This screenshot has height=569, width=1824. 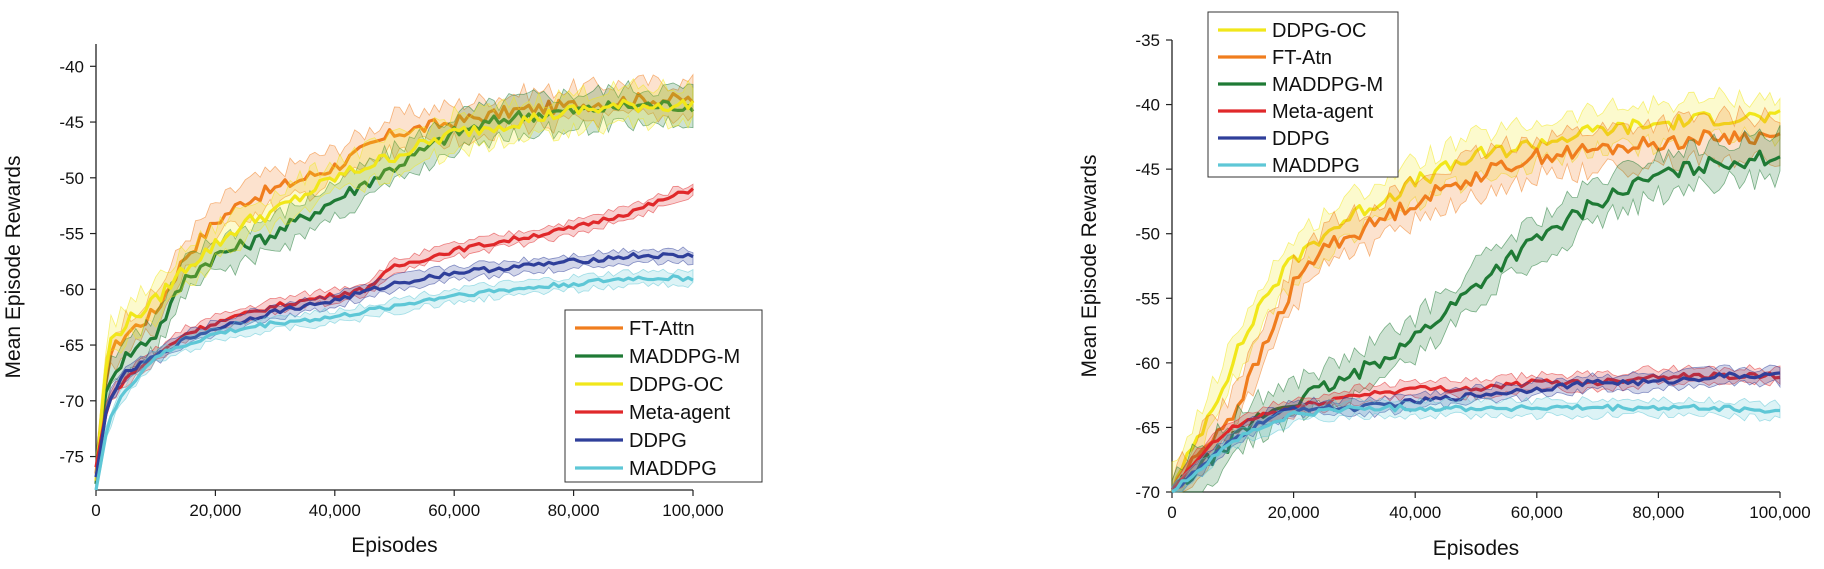 I want to click on y-tick-label: -35, so click(x=1147, y=40).